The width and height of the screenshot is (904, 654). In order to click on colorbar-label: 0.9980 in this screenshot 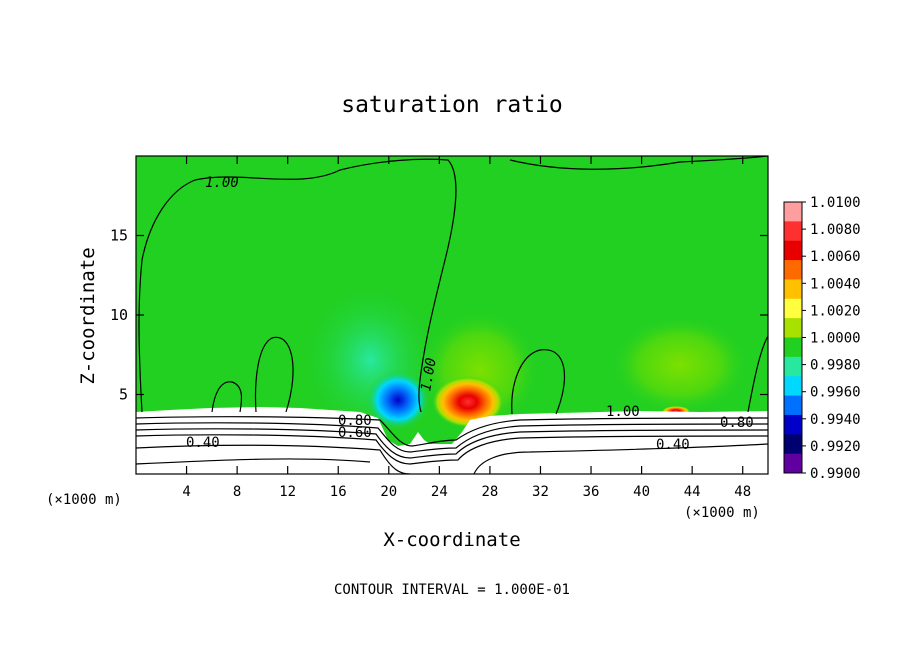, I will do `click(835, 366)`.